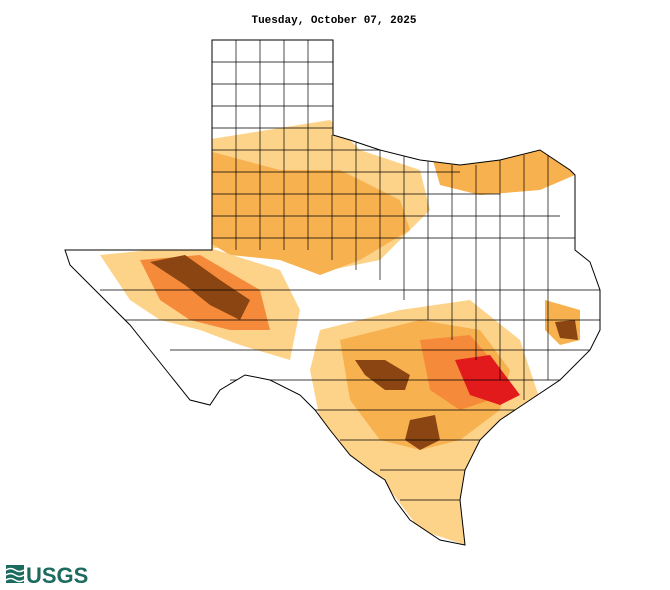  I want to click on usgs-logo: USGS, so click(46, 575).